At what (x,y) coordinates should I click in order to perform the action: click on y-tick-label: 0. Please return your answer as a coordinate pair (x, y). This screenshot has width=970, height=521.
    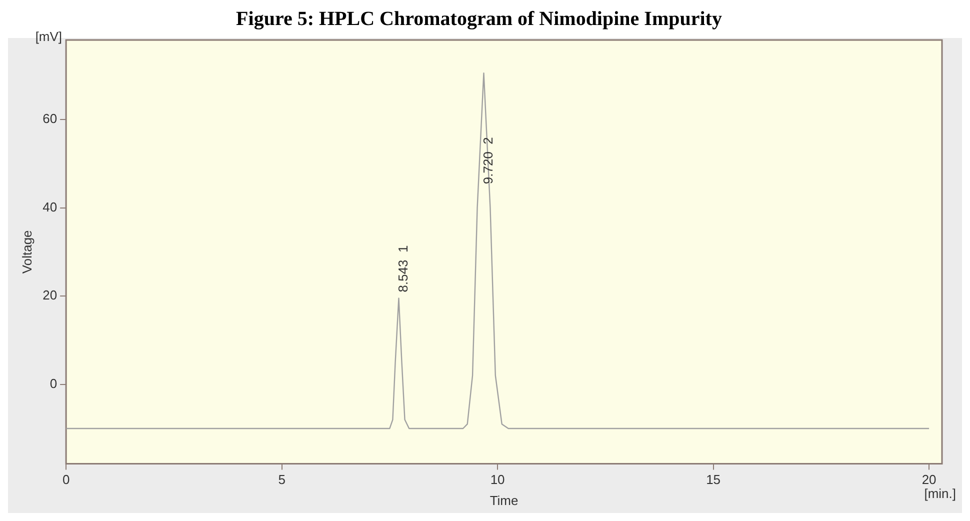
    Looking at the image, I should click on (54, 383).